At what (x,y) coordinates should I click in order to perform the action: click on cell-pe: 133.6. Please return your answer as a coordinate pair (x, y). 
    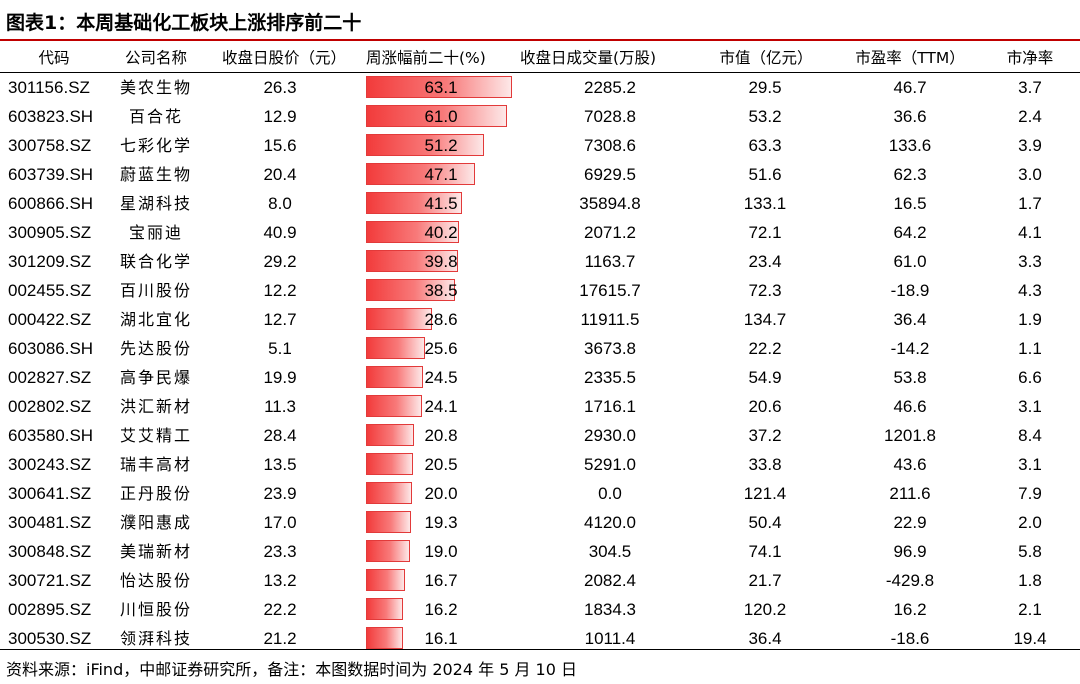
    Looking at the image, I should click on (910, 145).